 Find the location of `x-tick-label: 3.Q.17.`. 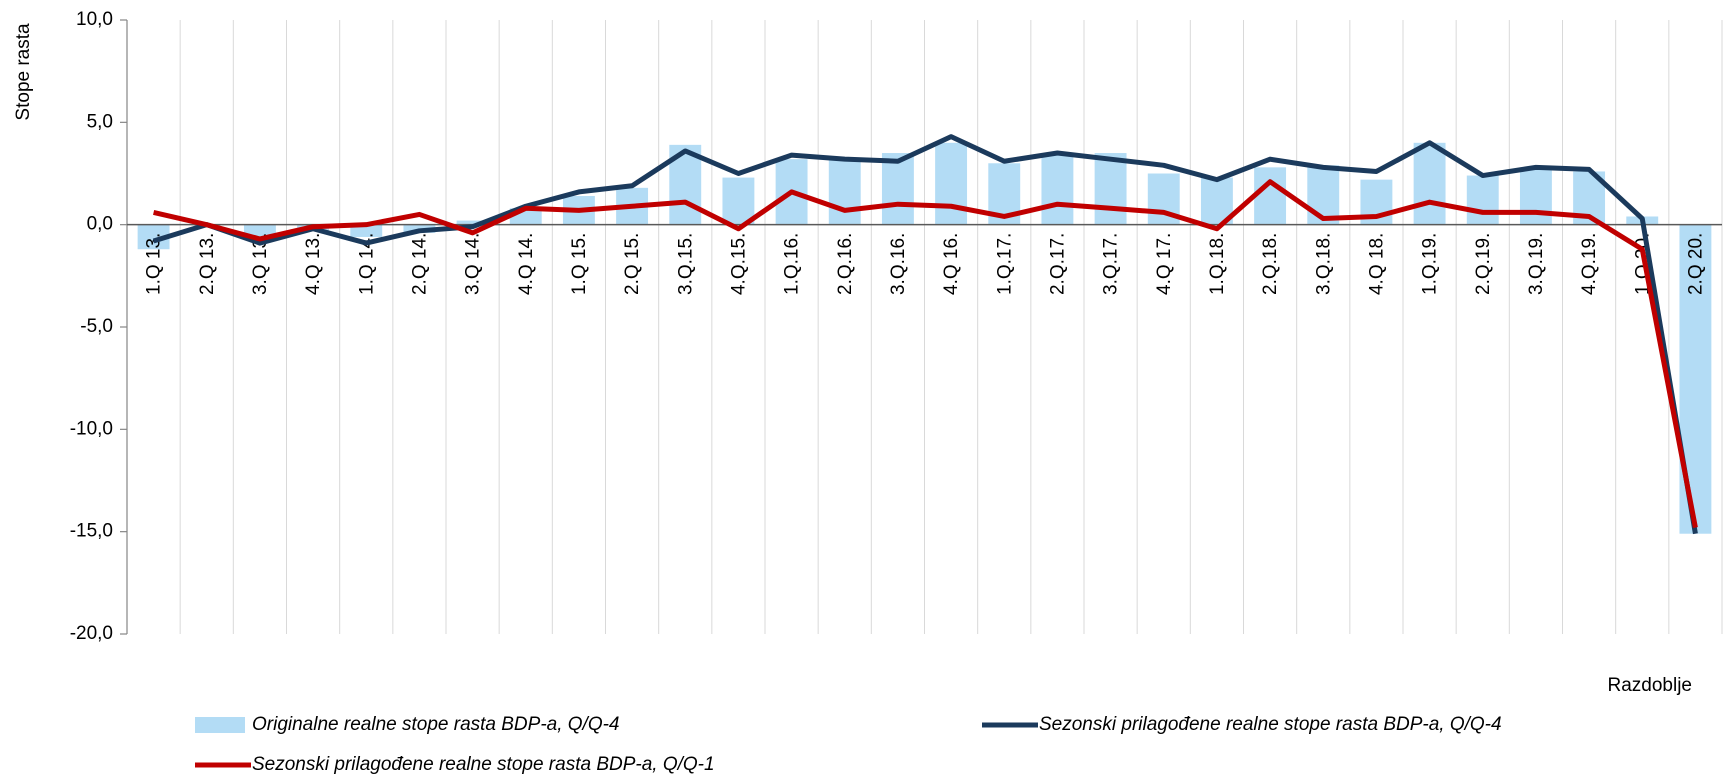

x-tick-label: 3.Q.17. is located at coordinates (1111, 264).